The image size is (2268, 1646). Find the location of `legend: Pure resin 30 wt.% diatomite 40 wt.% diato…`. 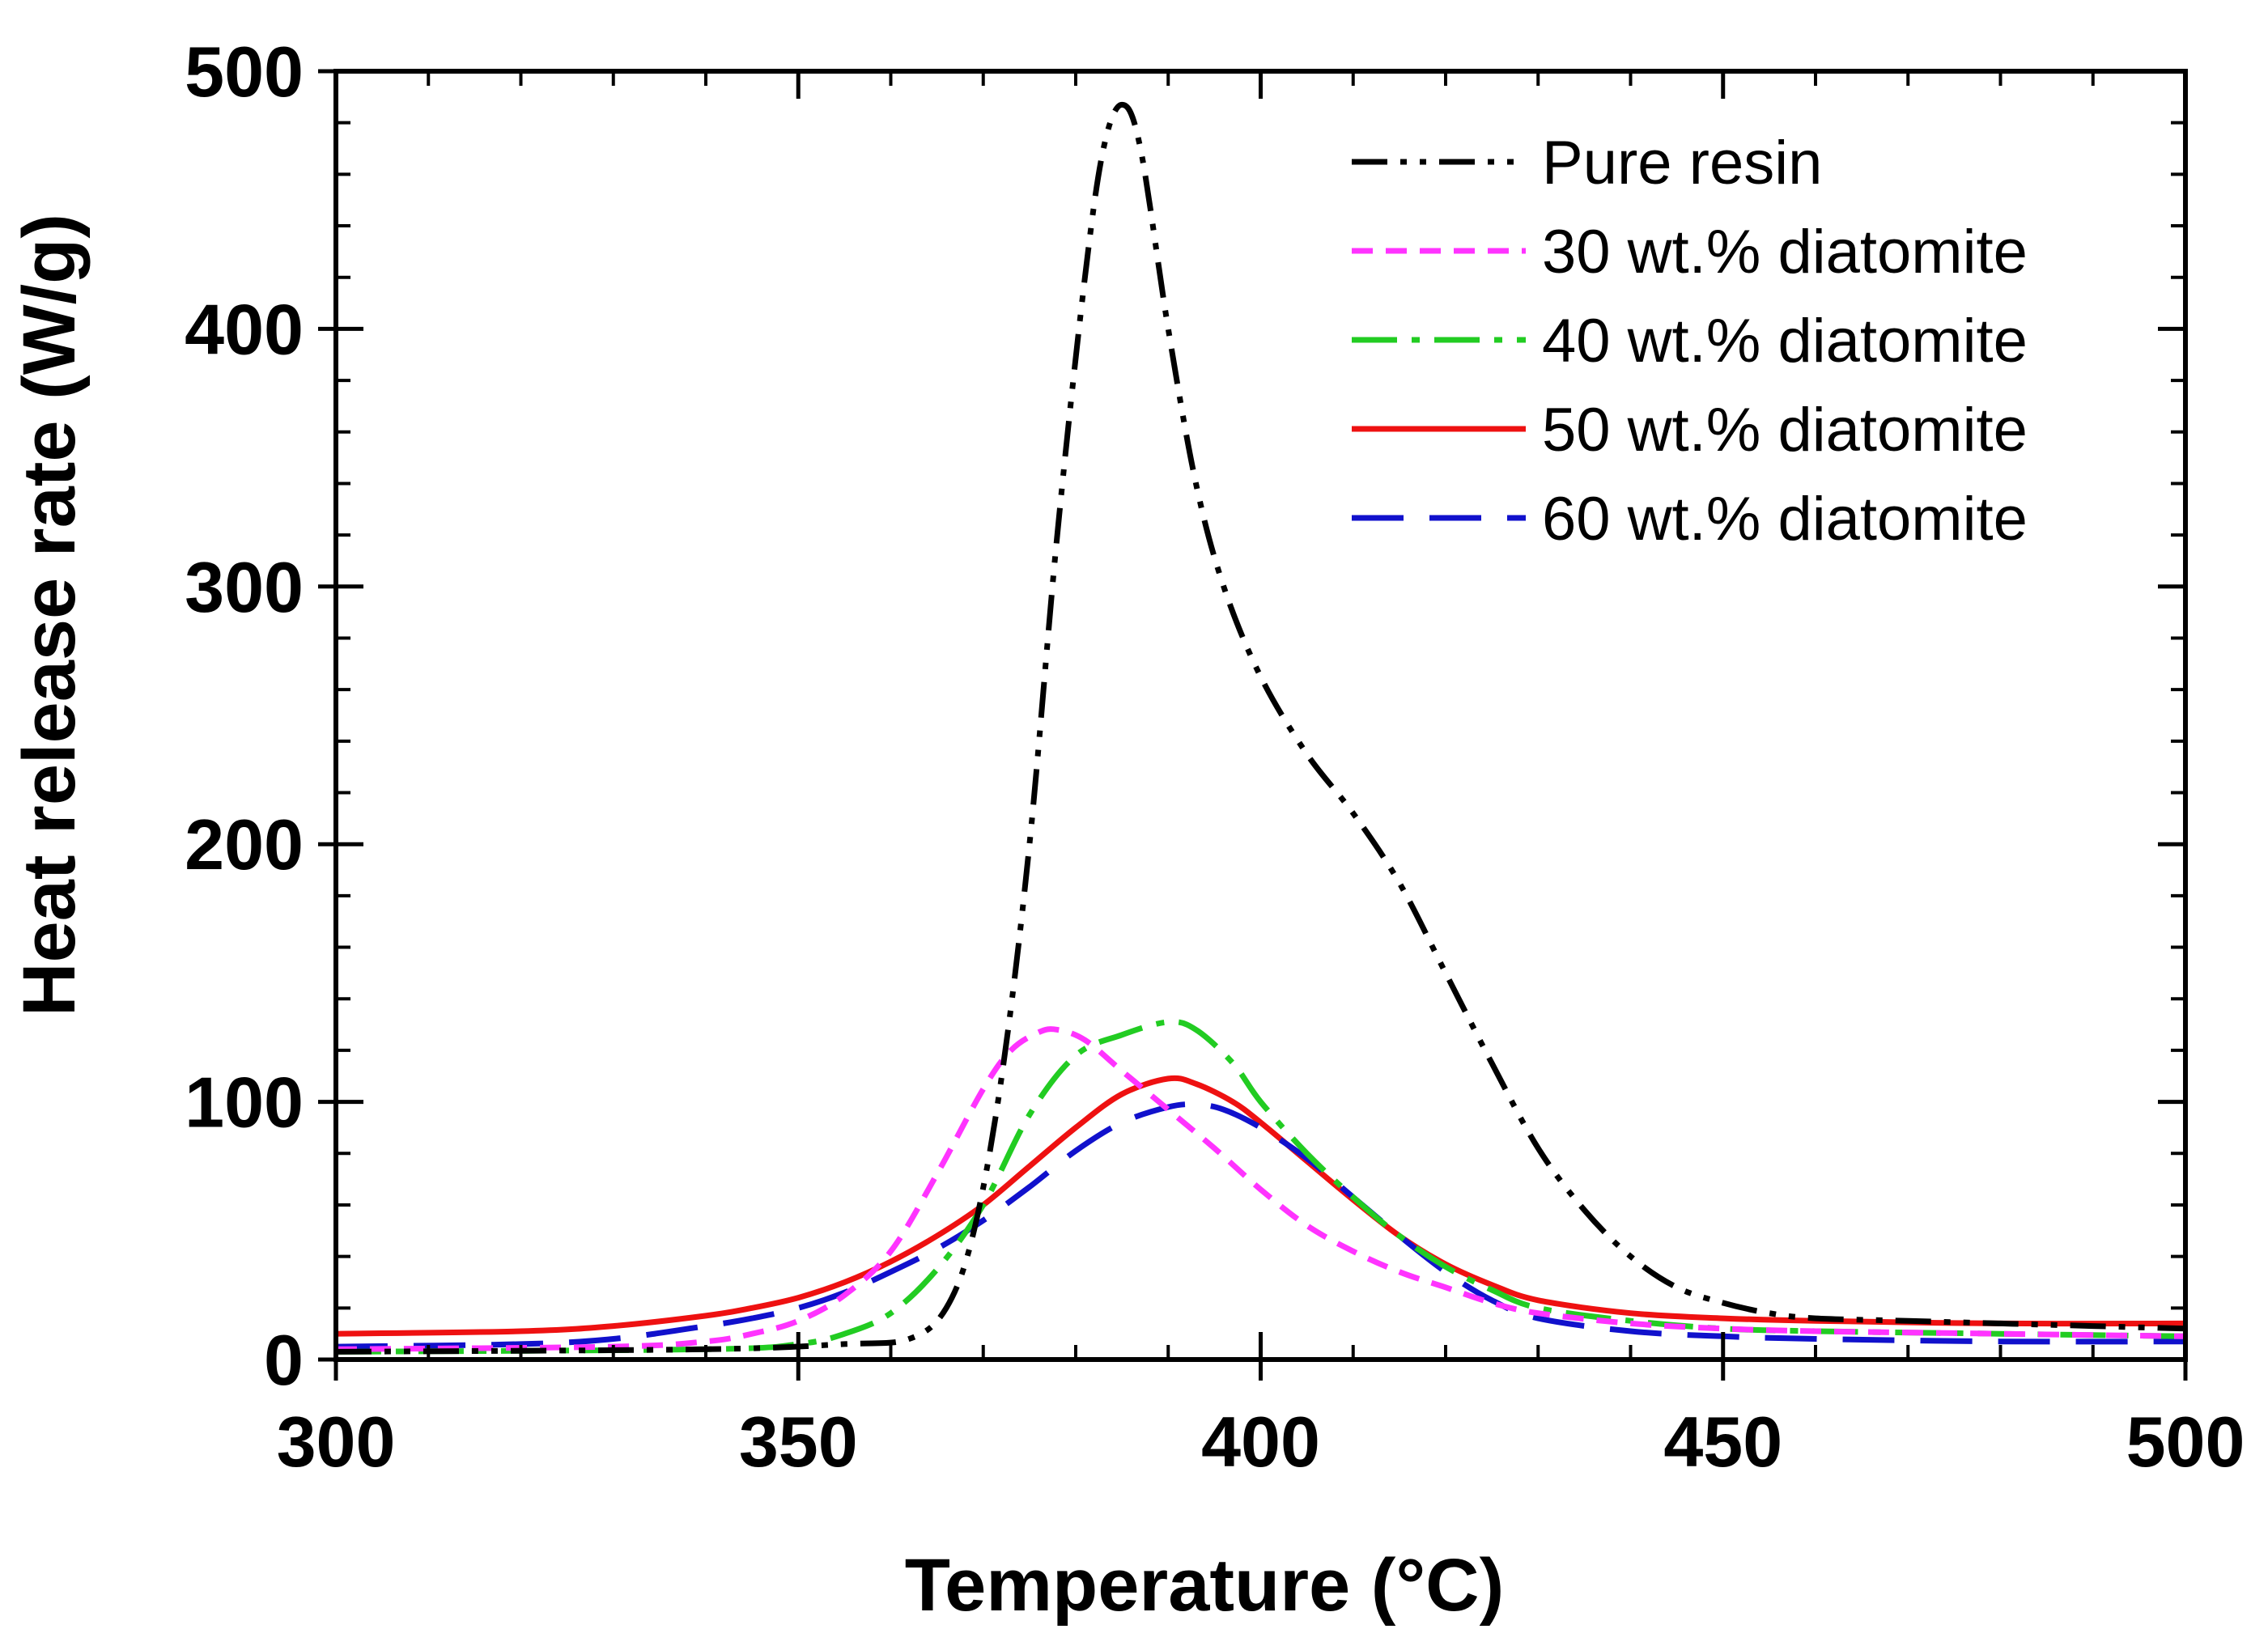

legend: Pure resin 30 wt.% diatomite 40 wt.% diato… is located at coordinates (1690, 341).